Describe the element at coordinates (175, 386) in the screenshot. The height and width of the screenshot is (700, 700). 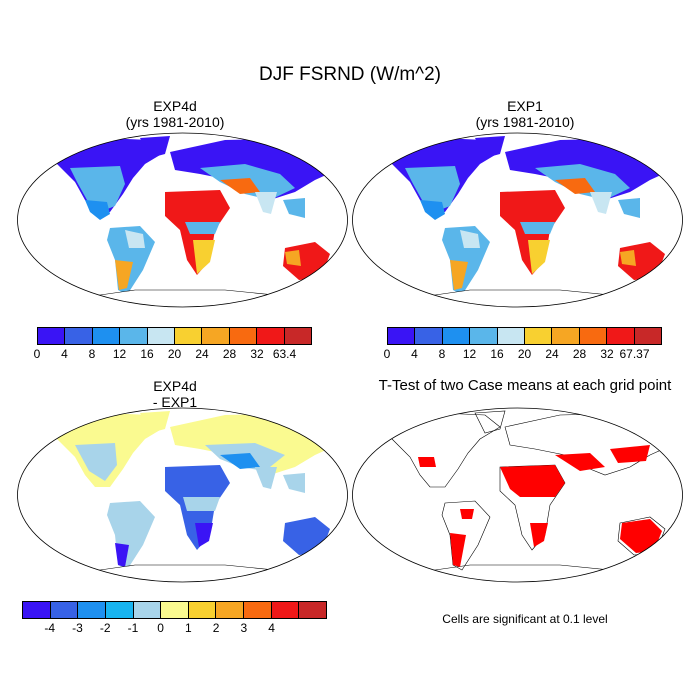
I see `panel-title-diff-line1: EXP4d` at that location.